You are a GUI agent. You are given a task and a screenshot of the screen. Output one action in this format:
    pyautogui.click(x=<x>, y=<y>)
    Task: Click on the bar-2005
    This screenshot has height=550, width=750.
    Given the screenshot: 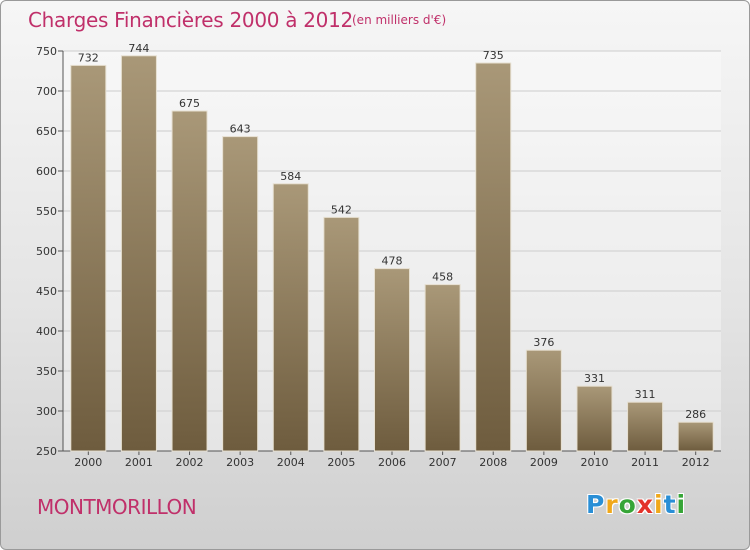 What is the action you would take?
    pyautogui.click(x=341, y=334)
    